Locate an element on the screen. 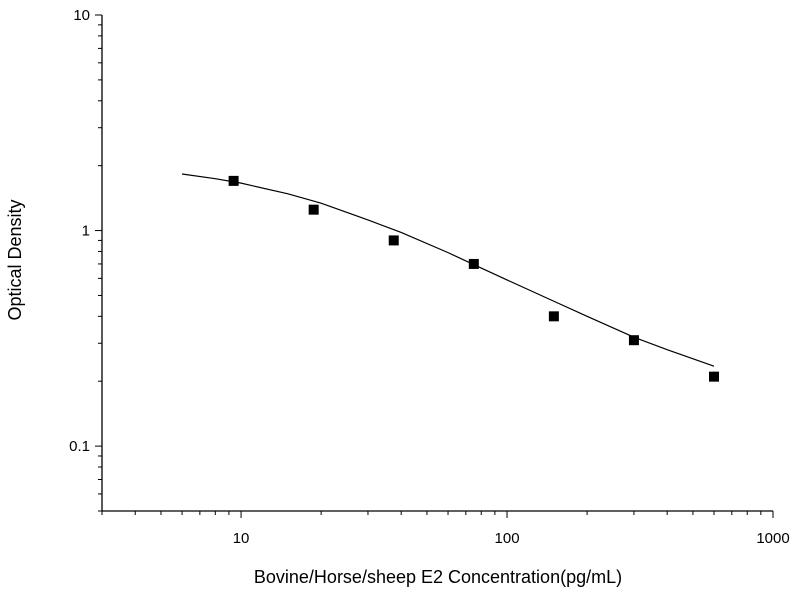  y-tick-label: 0.1 is located at coordinates (79, 446).